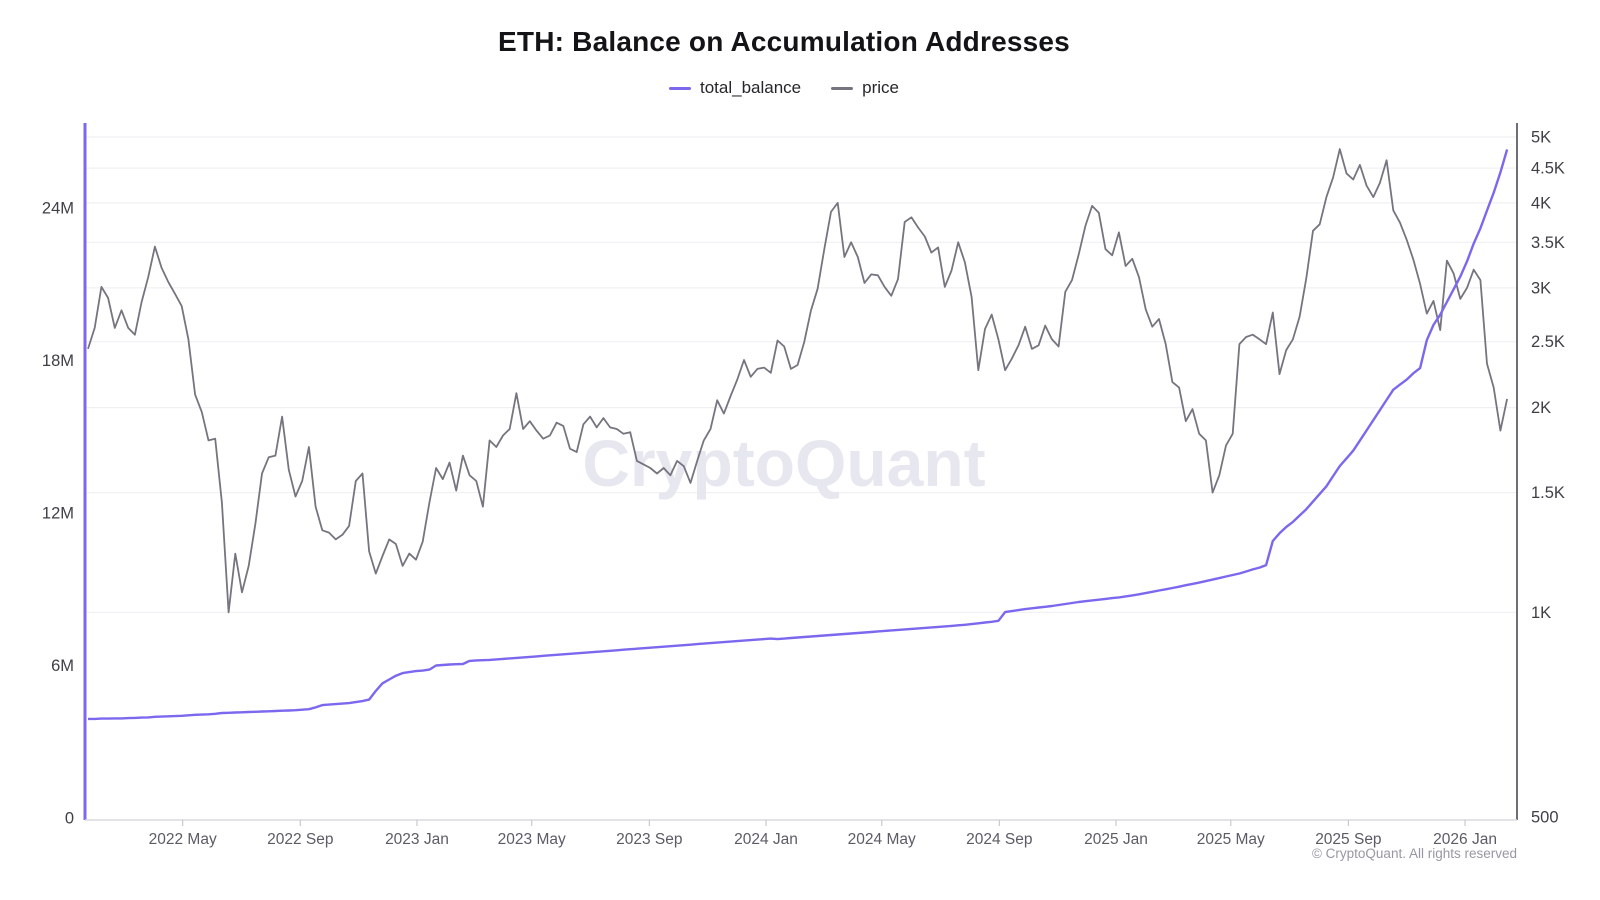  Describe the element at coordinates (999, 839) in the screenshot. I see `x-tick-label: 2024 Sep` at that location.